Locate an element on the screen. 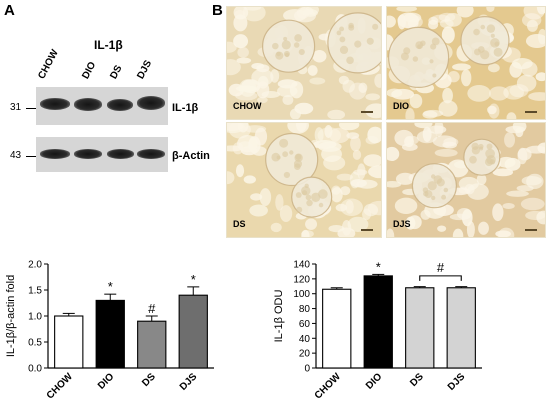 The height and width of the screenshot is (416, 550). marker-43: 43 is located at coordinates (16, 155).